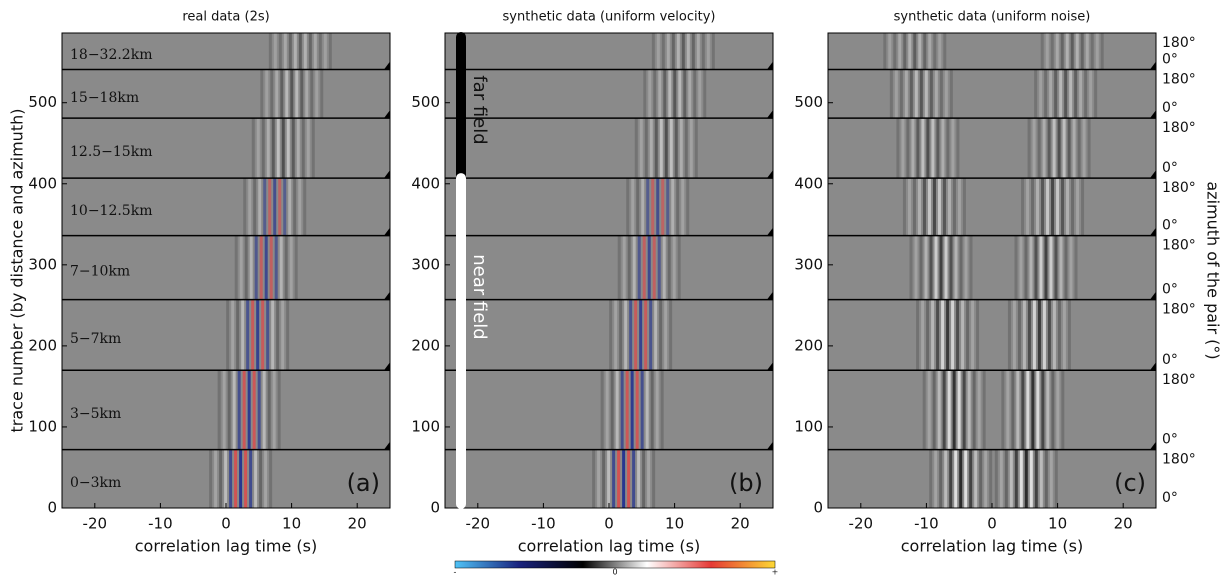  I want to click on panel-title: synthetic data (uniform velocity), so click(609, 17).